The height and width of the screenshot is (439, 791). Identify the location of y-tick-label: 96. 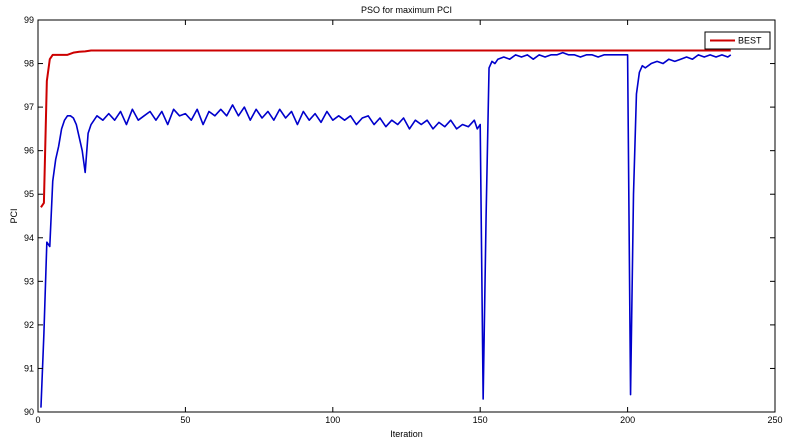
(29, 151).